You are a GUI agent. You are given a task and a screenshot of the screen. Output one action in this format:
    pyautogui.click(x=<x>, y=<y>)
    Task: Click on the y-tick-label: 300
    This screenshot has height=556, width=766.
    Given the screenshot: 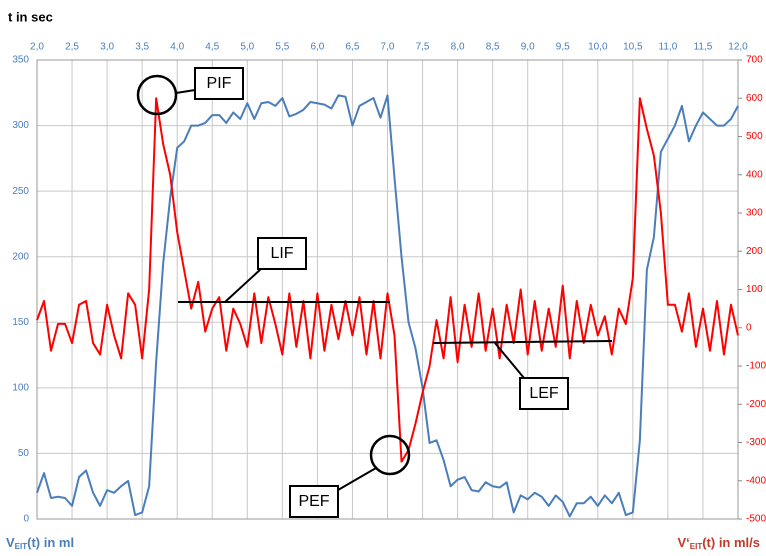 What is the action you would take?
    pyautogui.click(x=20, y=125)
    